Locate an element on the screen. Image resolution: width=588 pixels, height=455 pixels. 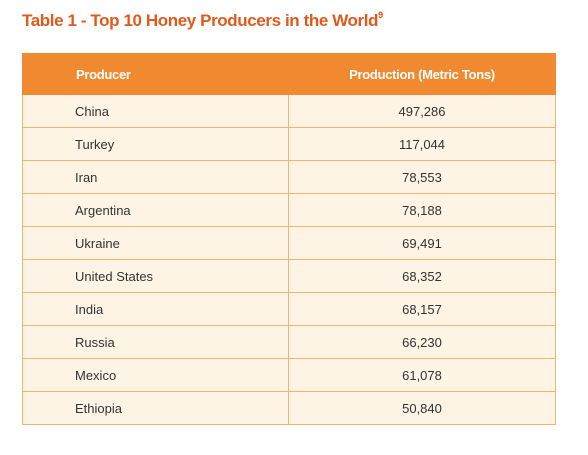
production-cell: 78,553 is located at coordinates (422, 177).